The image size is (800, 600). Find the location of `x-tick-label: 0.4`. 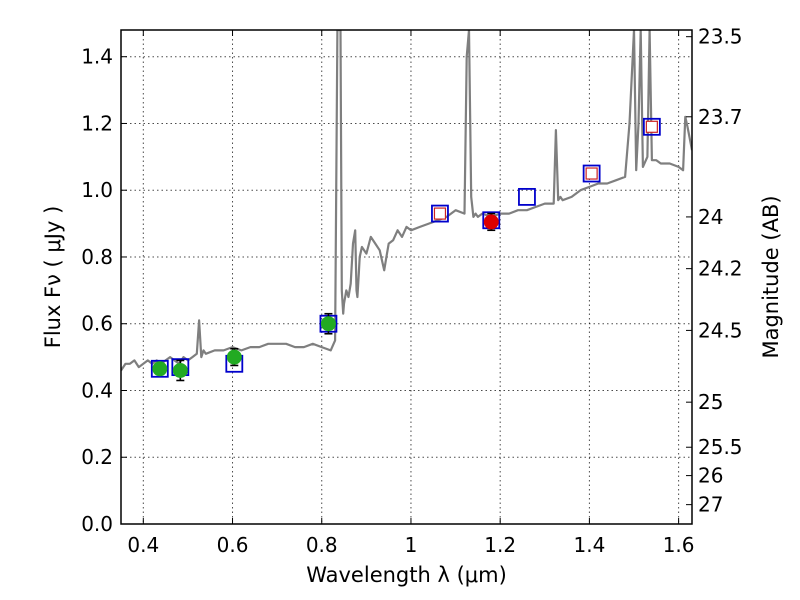

x-tick-label: 0.4 is located at coordinates (143, 545).